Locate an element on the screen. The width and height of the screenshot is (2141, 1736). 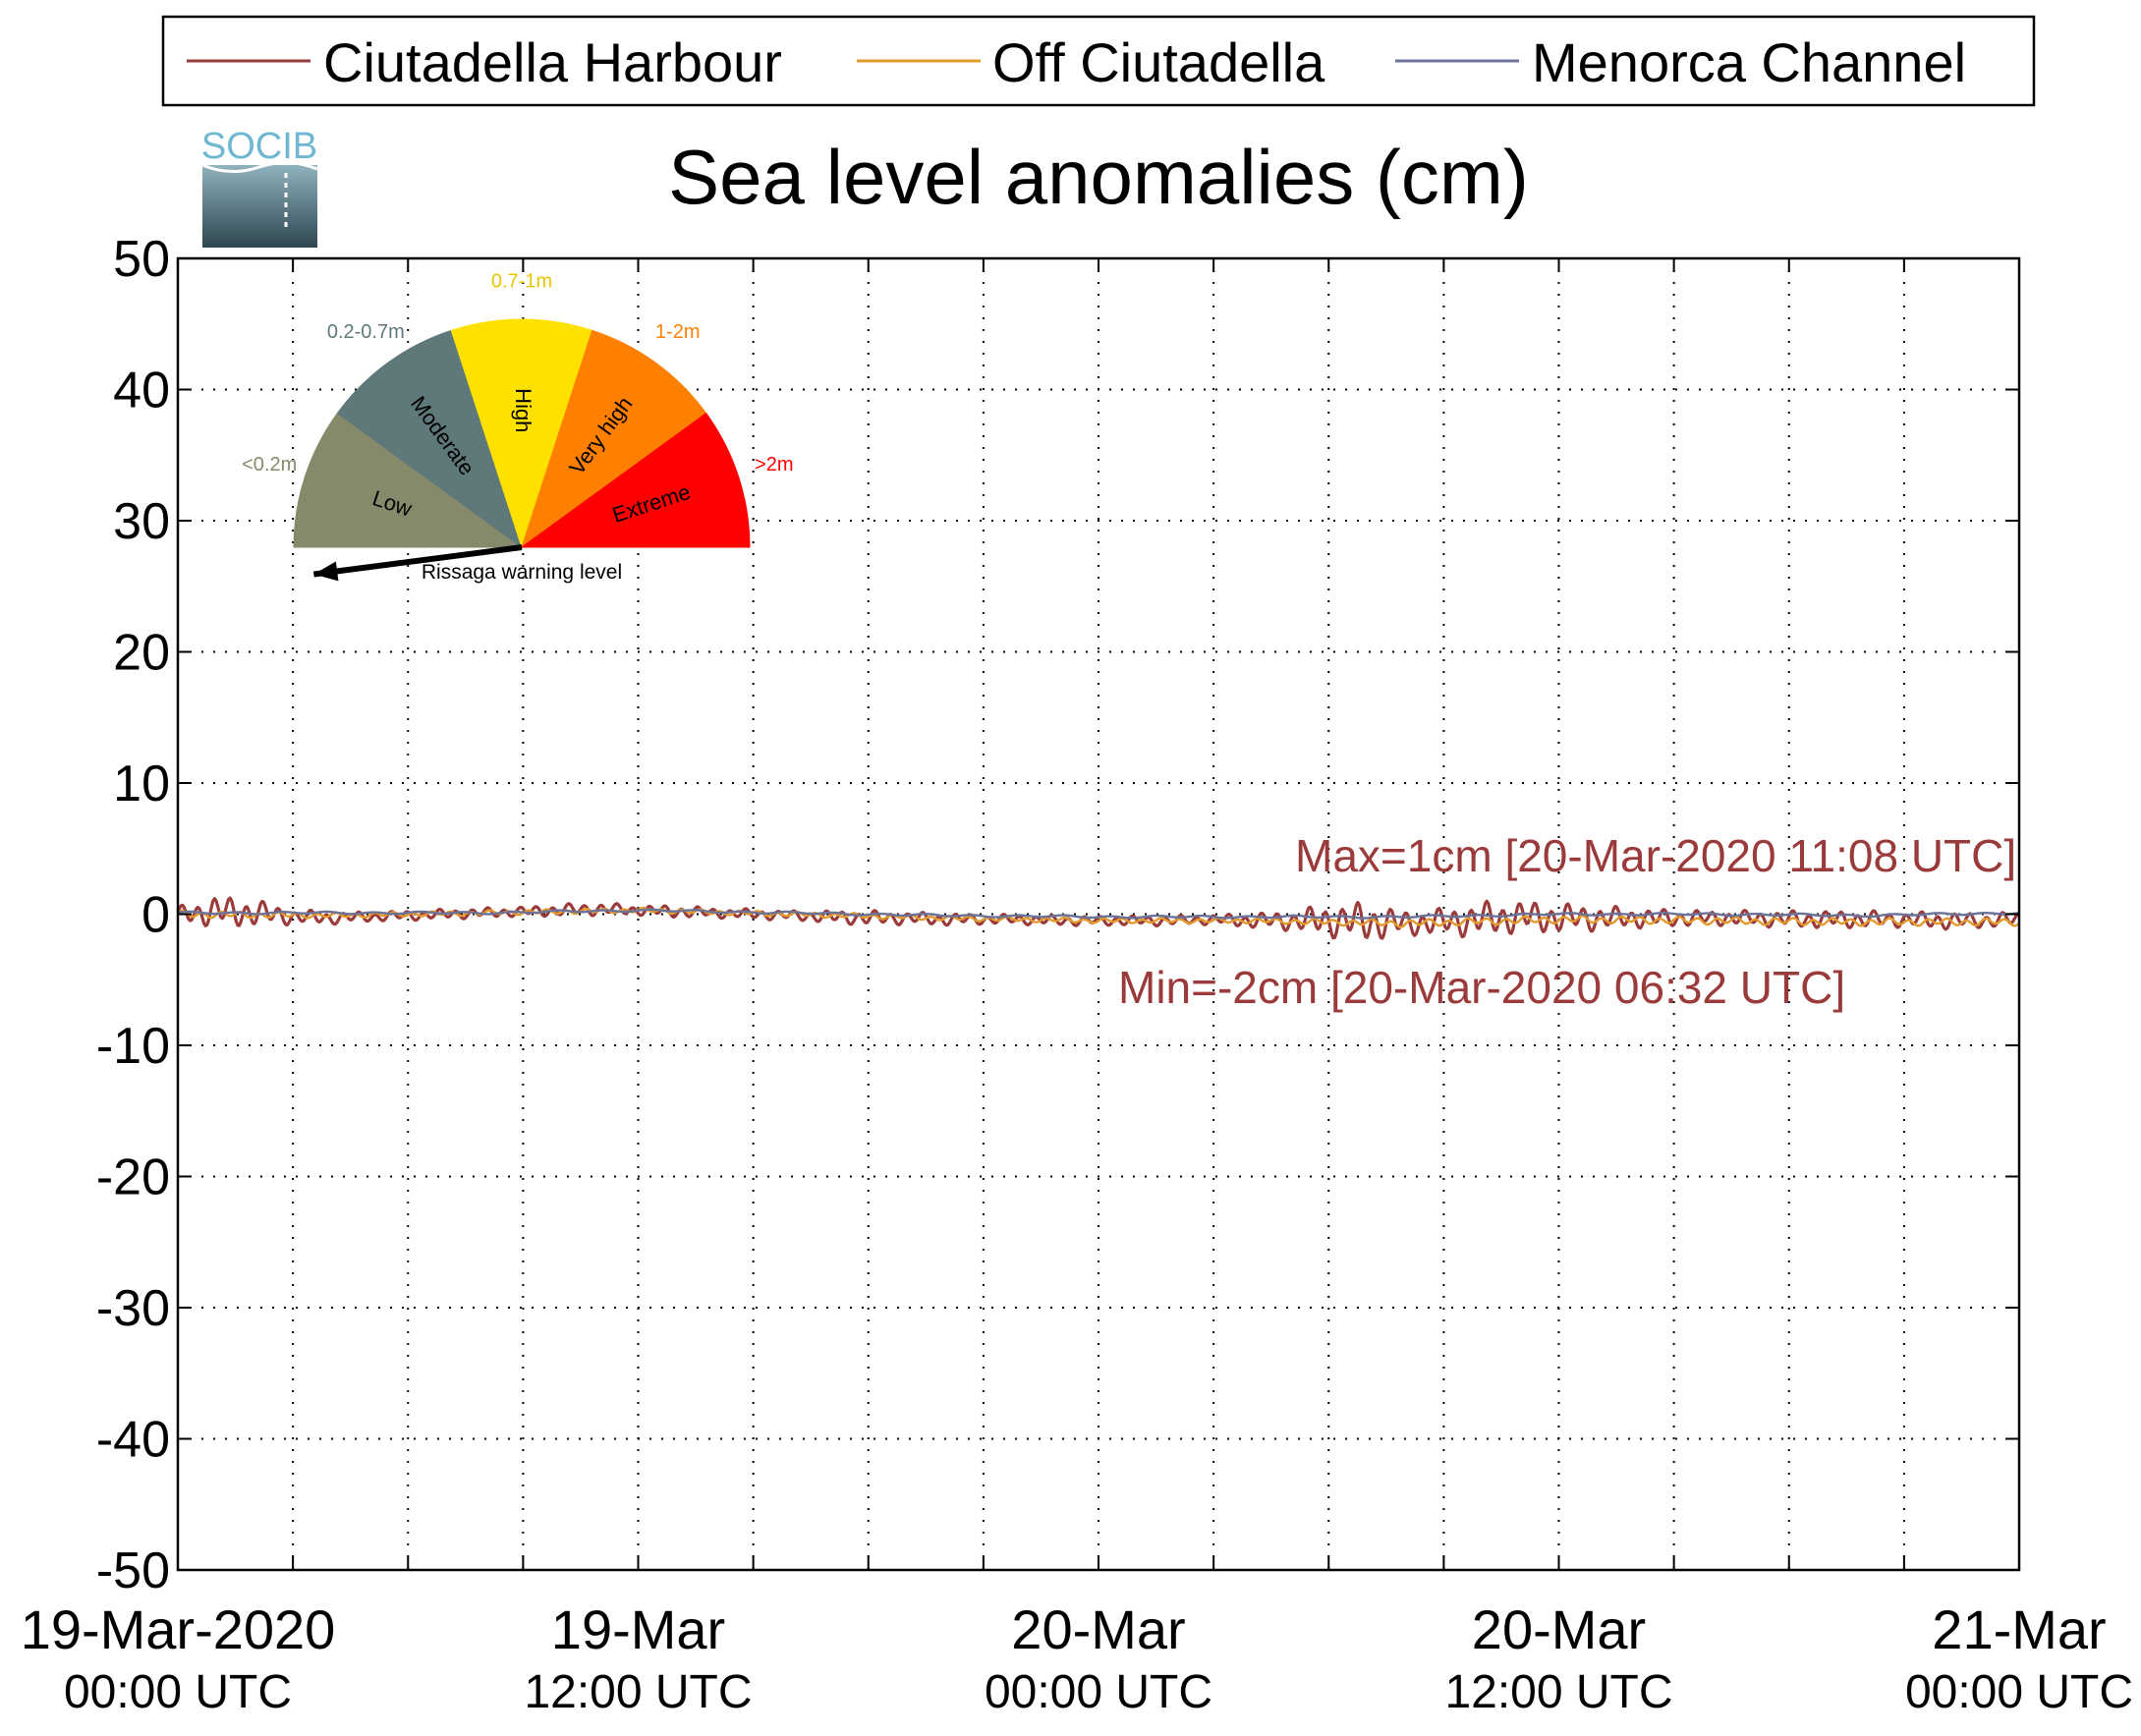
gauge-range-low: <0.2m is located at coordinates (269, 465).